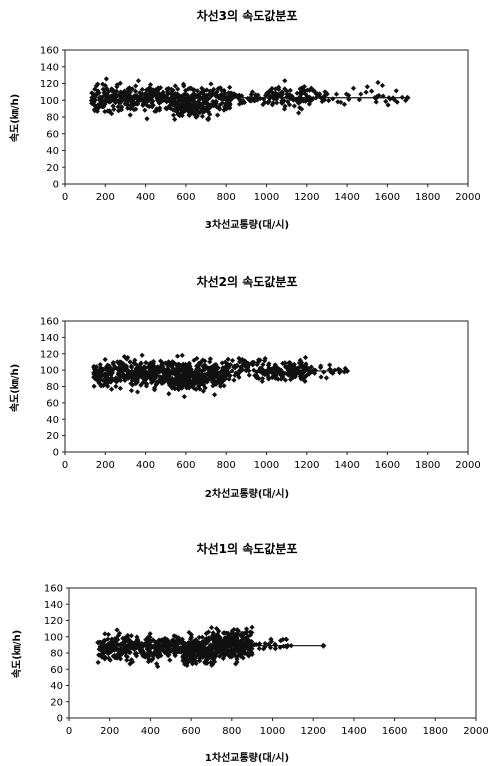 This screenshot has width=495, height=766. I want to click on x-tick-label: 400, so click(145, 197).